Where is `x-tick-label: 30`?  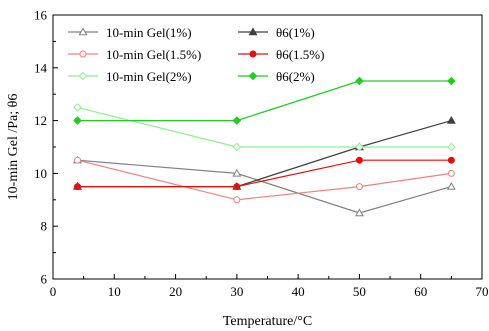
x-tick-label: 30 is located at coordinates (236, 291).